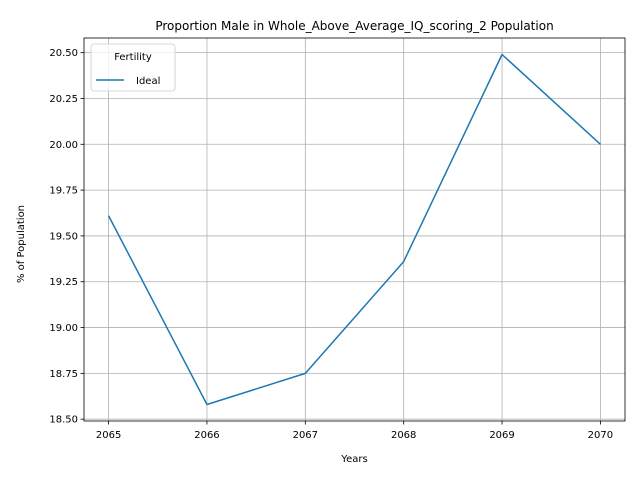  I want to click on y-tick-label: 19.50, so click(63, 236).